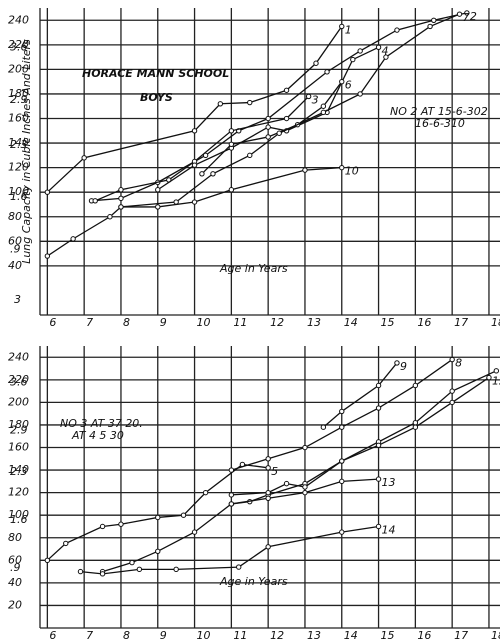 This screenshot has width=500, height=639. I want to click on y2-tick-label: 2.3, so click(19, 471).